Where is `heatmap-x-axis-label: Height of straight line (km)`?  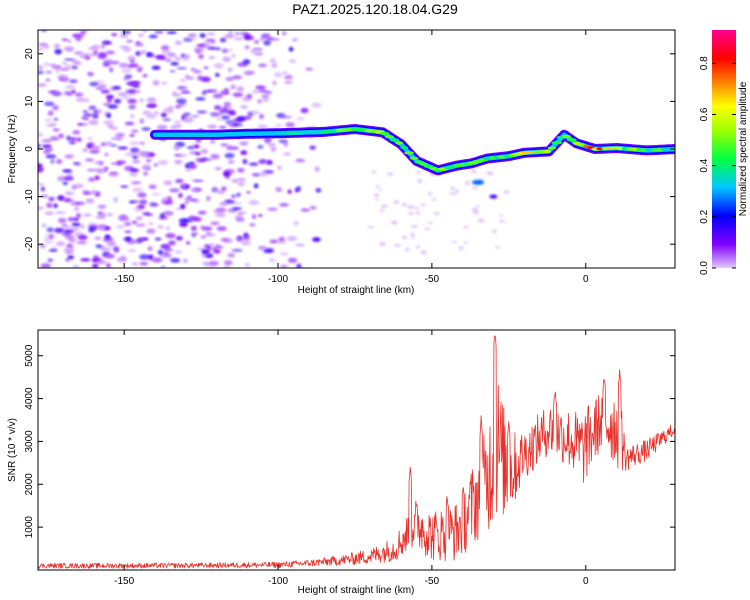 heatmap-x-axis-label: Height of straight line (km) is located at coordinates (356, 290).